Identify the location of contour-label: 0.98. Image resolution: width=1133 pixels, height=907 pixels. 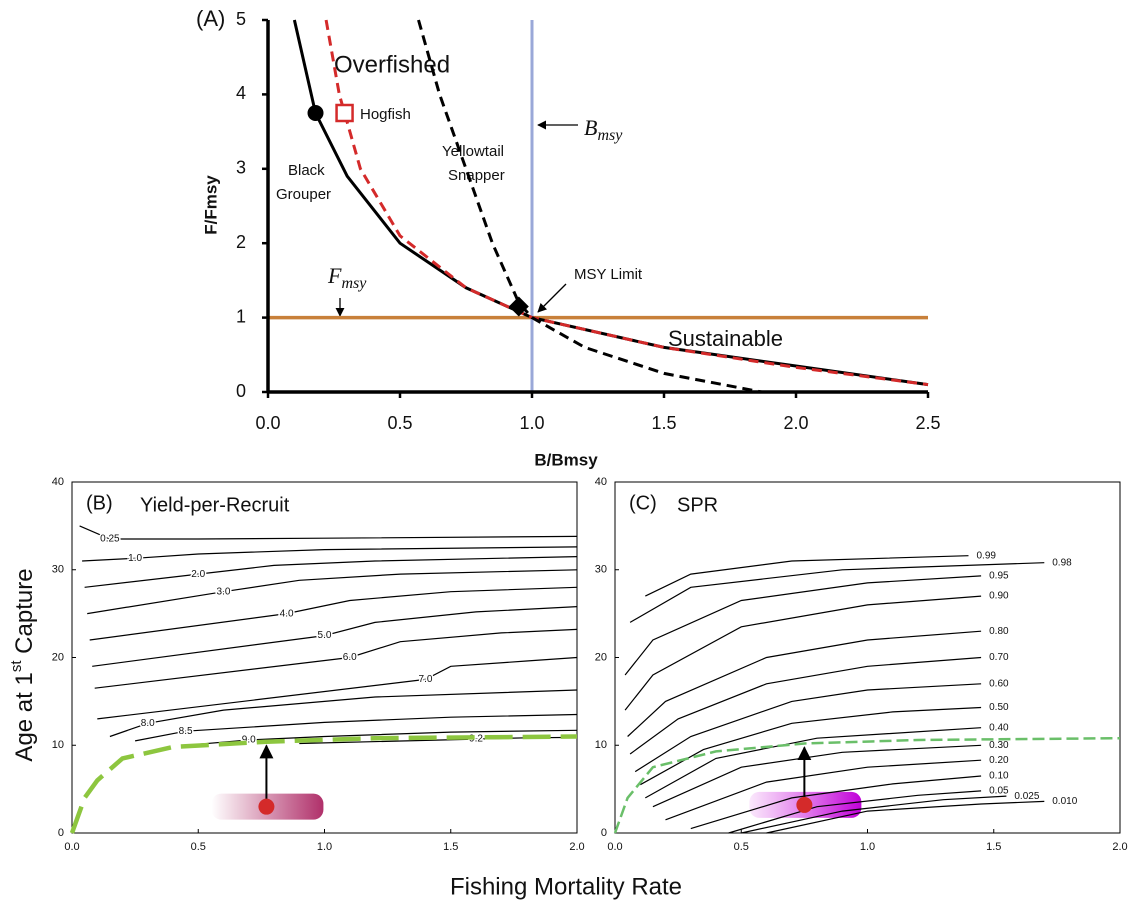
(1062, 562).